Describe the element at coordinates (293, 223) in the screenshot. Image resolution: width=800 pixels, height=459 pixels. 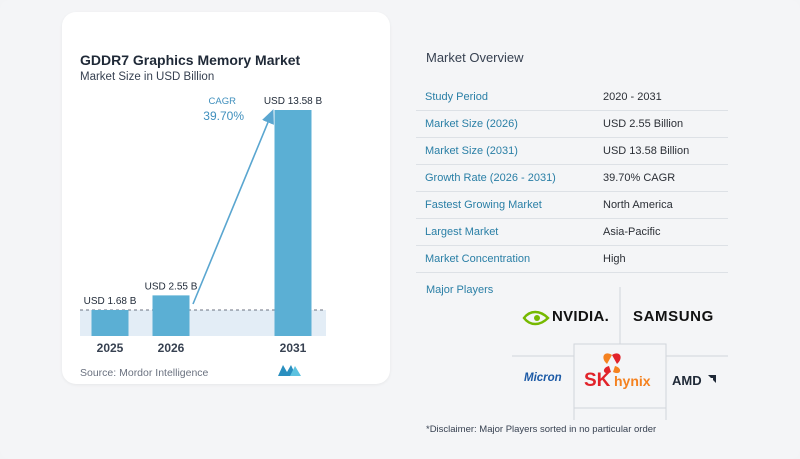
I see `bar-2031` at that location.